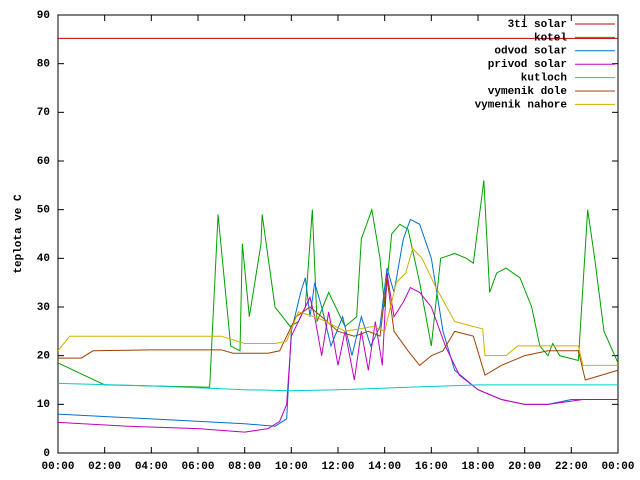  Describe the element at coordinates (43, 16) in the screenshot. I see `y-tick-label: 90` at that location.